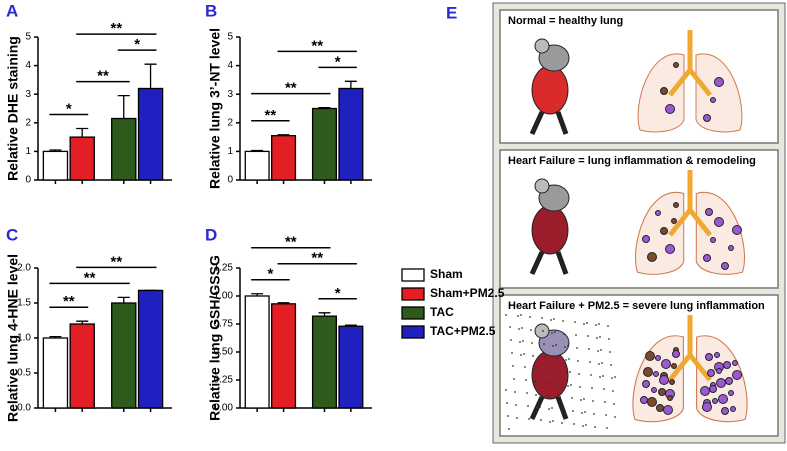  Describe the element at coordinates (224, 268) in the screenshot. I see `y-tick-label: 1.25` at that location.